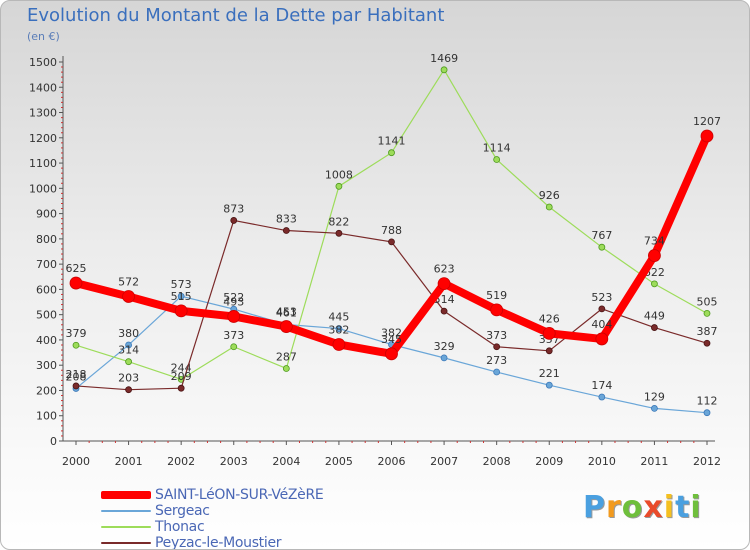 The image size is (750, 550). Describe the element at coordinates (233, 301) in the screenshot. I see `data-label: 493` at that location.